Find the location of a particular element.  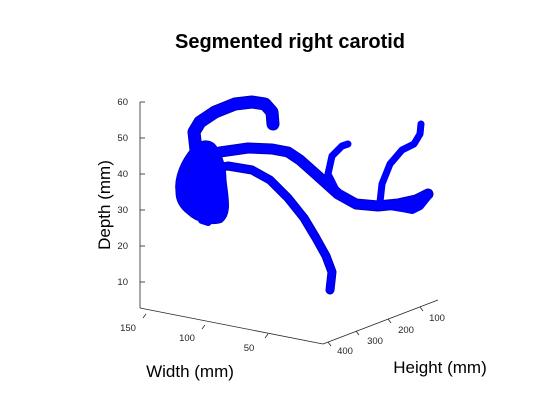

chart-title: Segmented right carotid is located at coordinates (290, 42).